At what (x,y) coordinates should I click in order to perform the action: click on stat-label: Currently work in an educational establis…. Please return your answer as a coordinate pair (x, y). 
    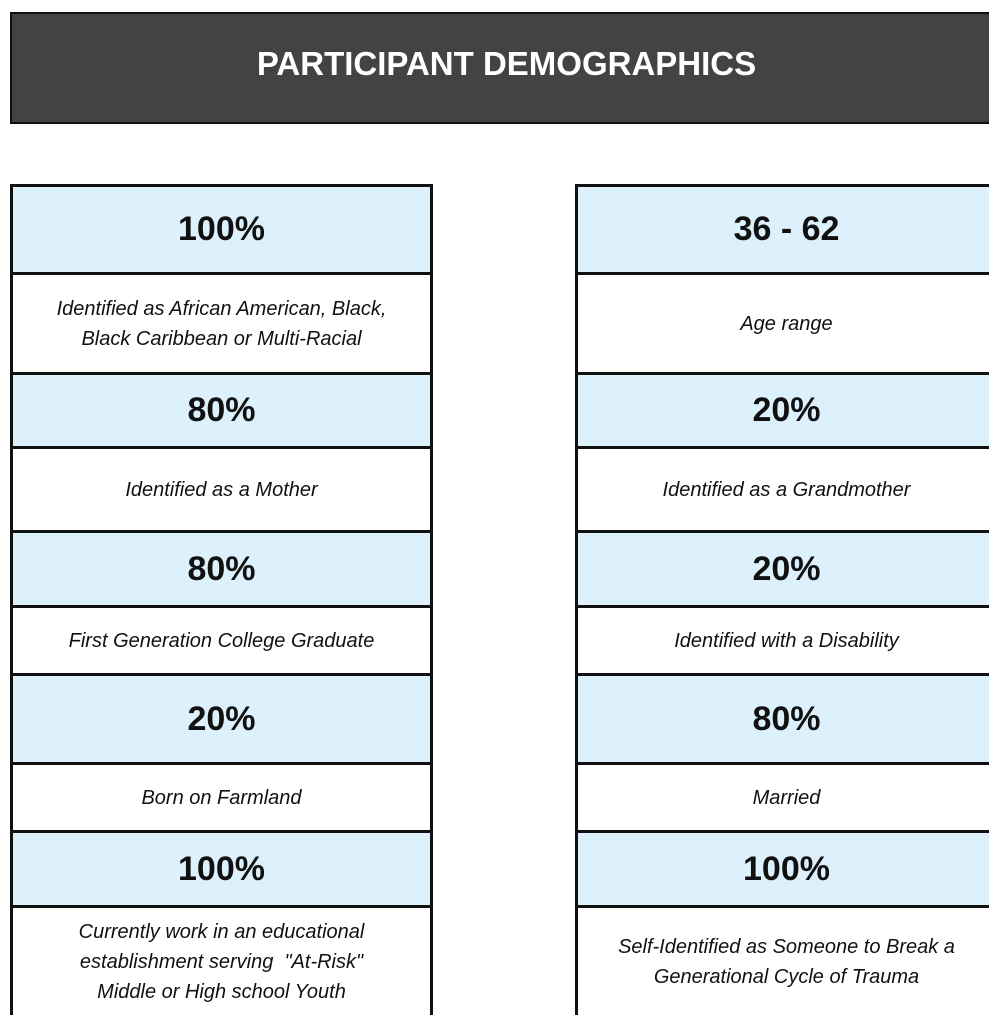
    Looking at the image, I should click on (221, 960).